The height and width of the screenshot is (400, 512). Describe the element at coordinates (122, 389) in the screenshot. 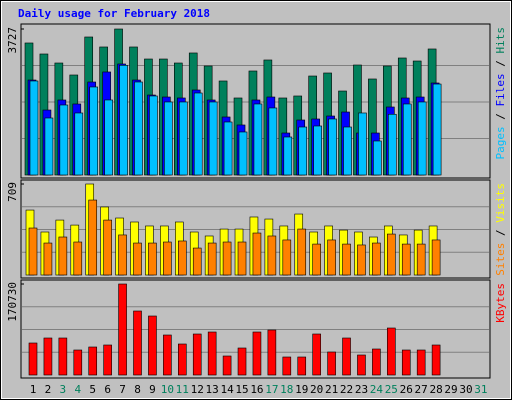

I see `x-tick-label: 7` at that location.